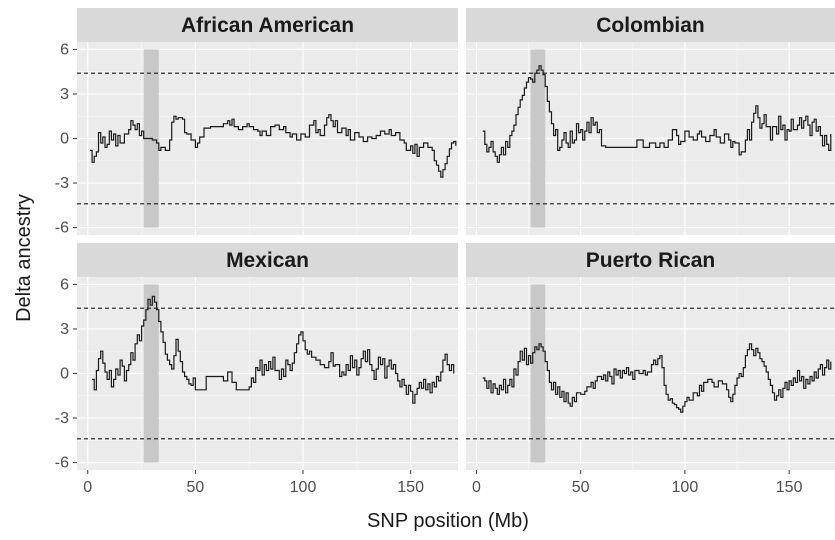 This screenshot has width=835, height=540. I want to click on strip-colombian, so click(650, 25).